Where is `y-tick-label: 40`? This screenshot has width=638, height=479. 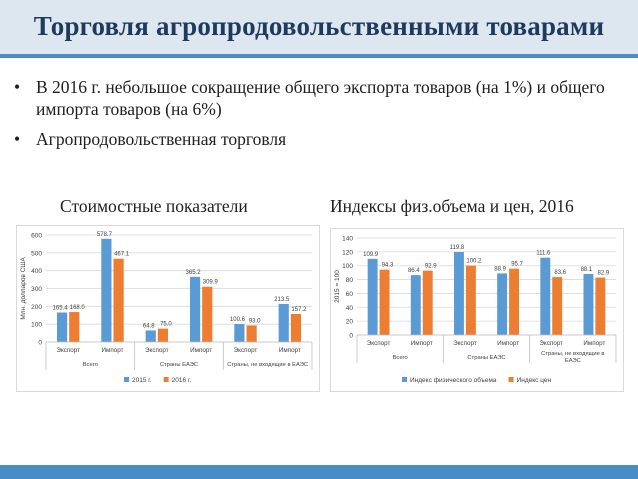 y-tick-label: 40 is located at coordinates (350, 308).